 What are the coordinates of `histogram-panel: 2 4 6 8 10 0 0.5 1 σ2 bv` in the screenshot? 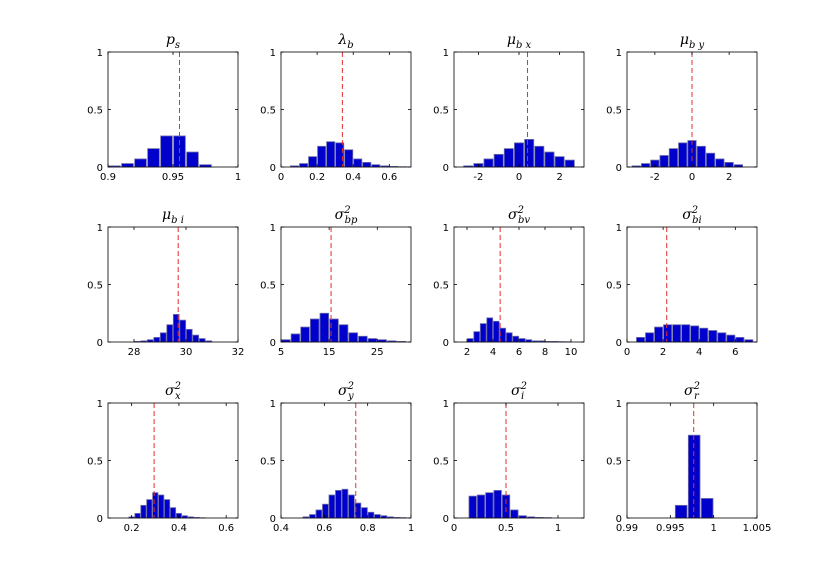 It's located at (509, 281).